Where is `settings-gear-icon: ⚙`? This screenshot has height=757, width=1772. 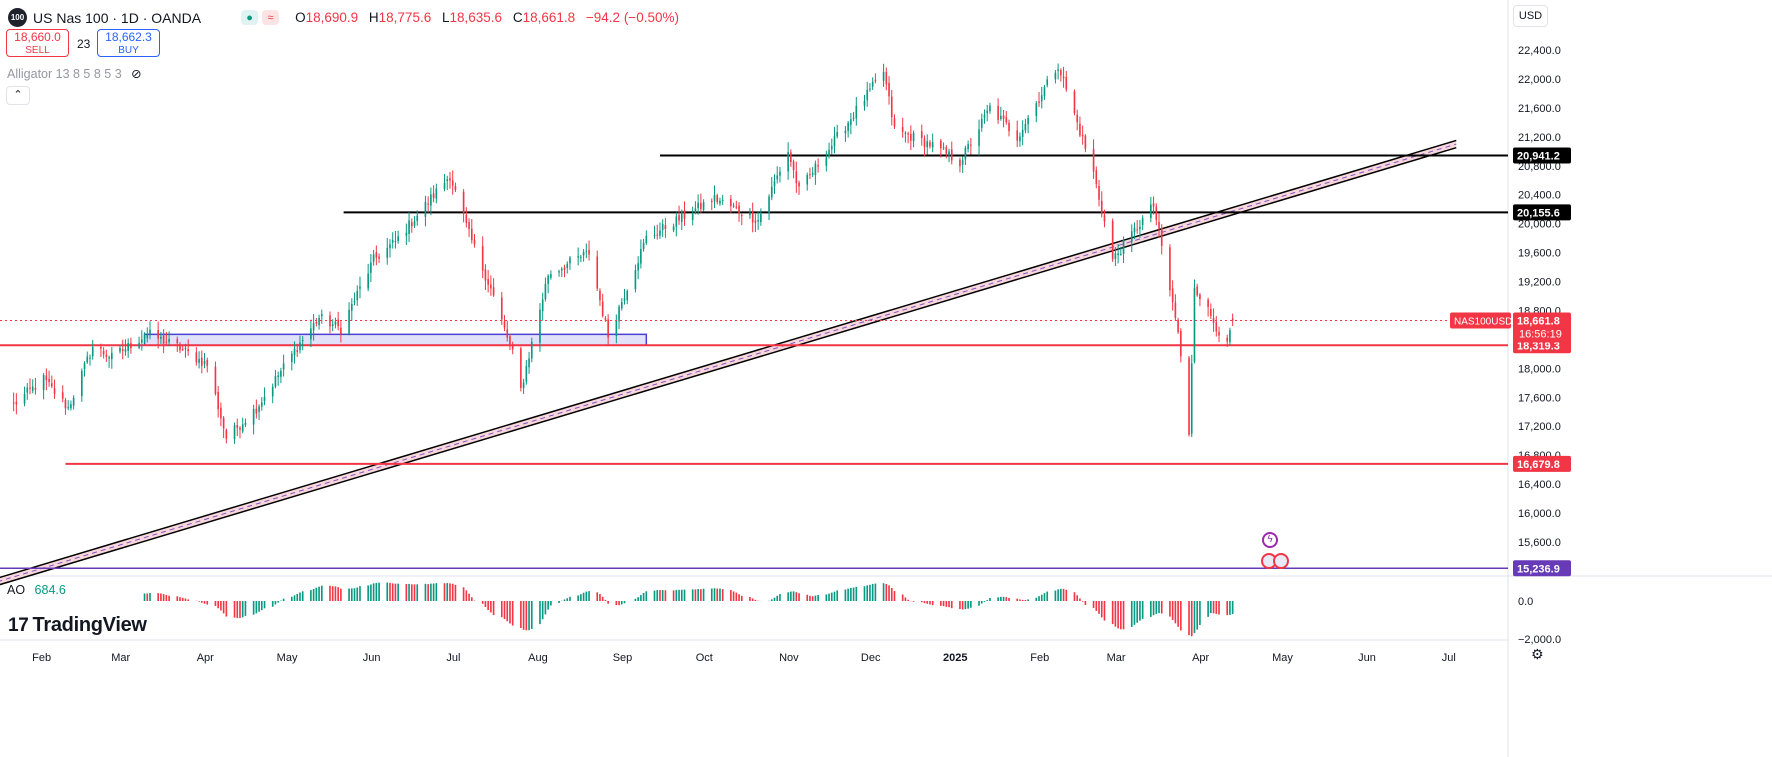
settings-gear-icon: ⚙ is located at coordinates (1537, 654).